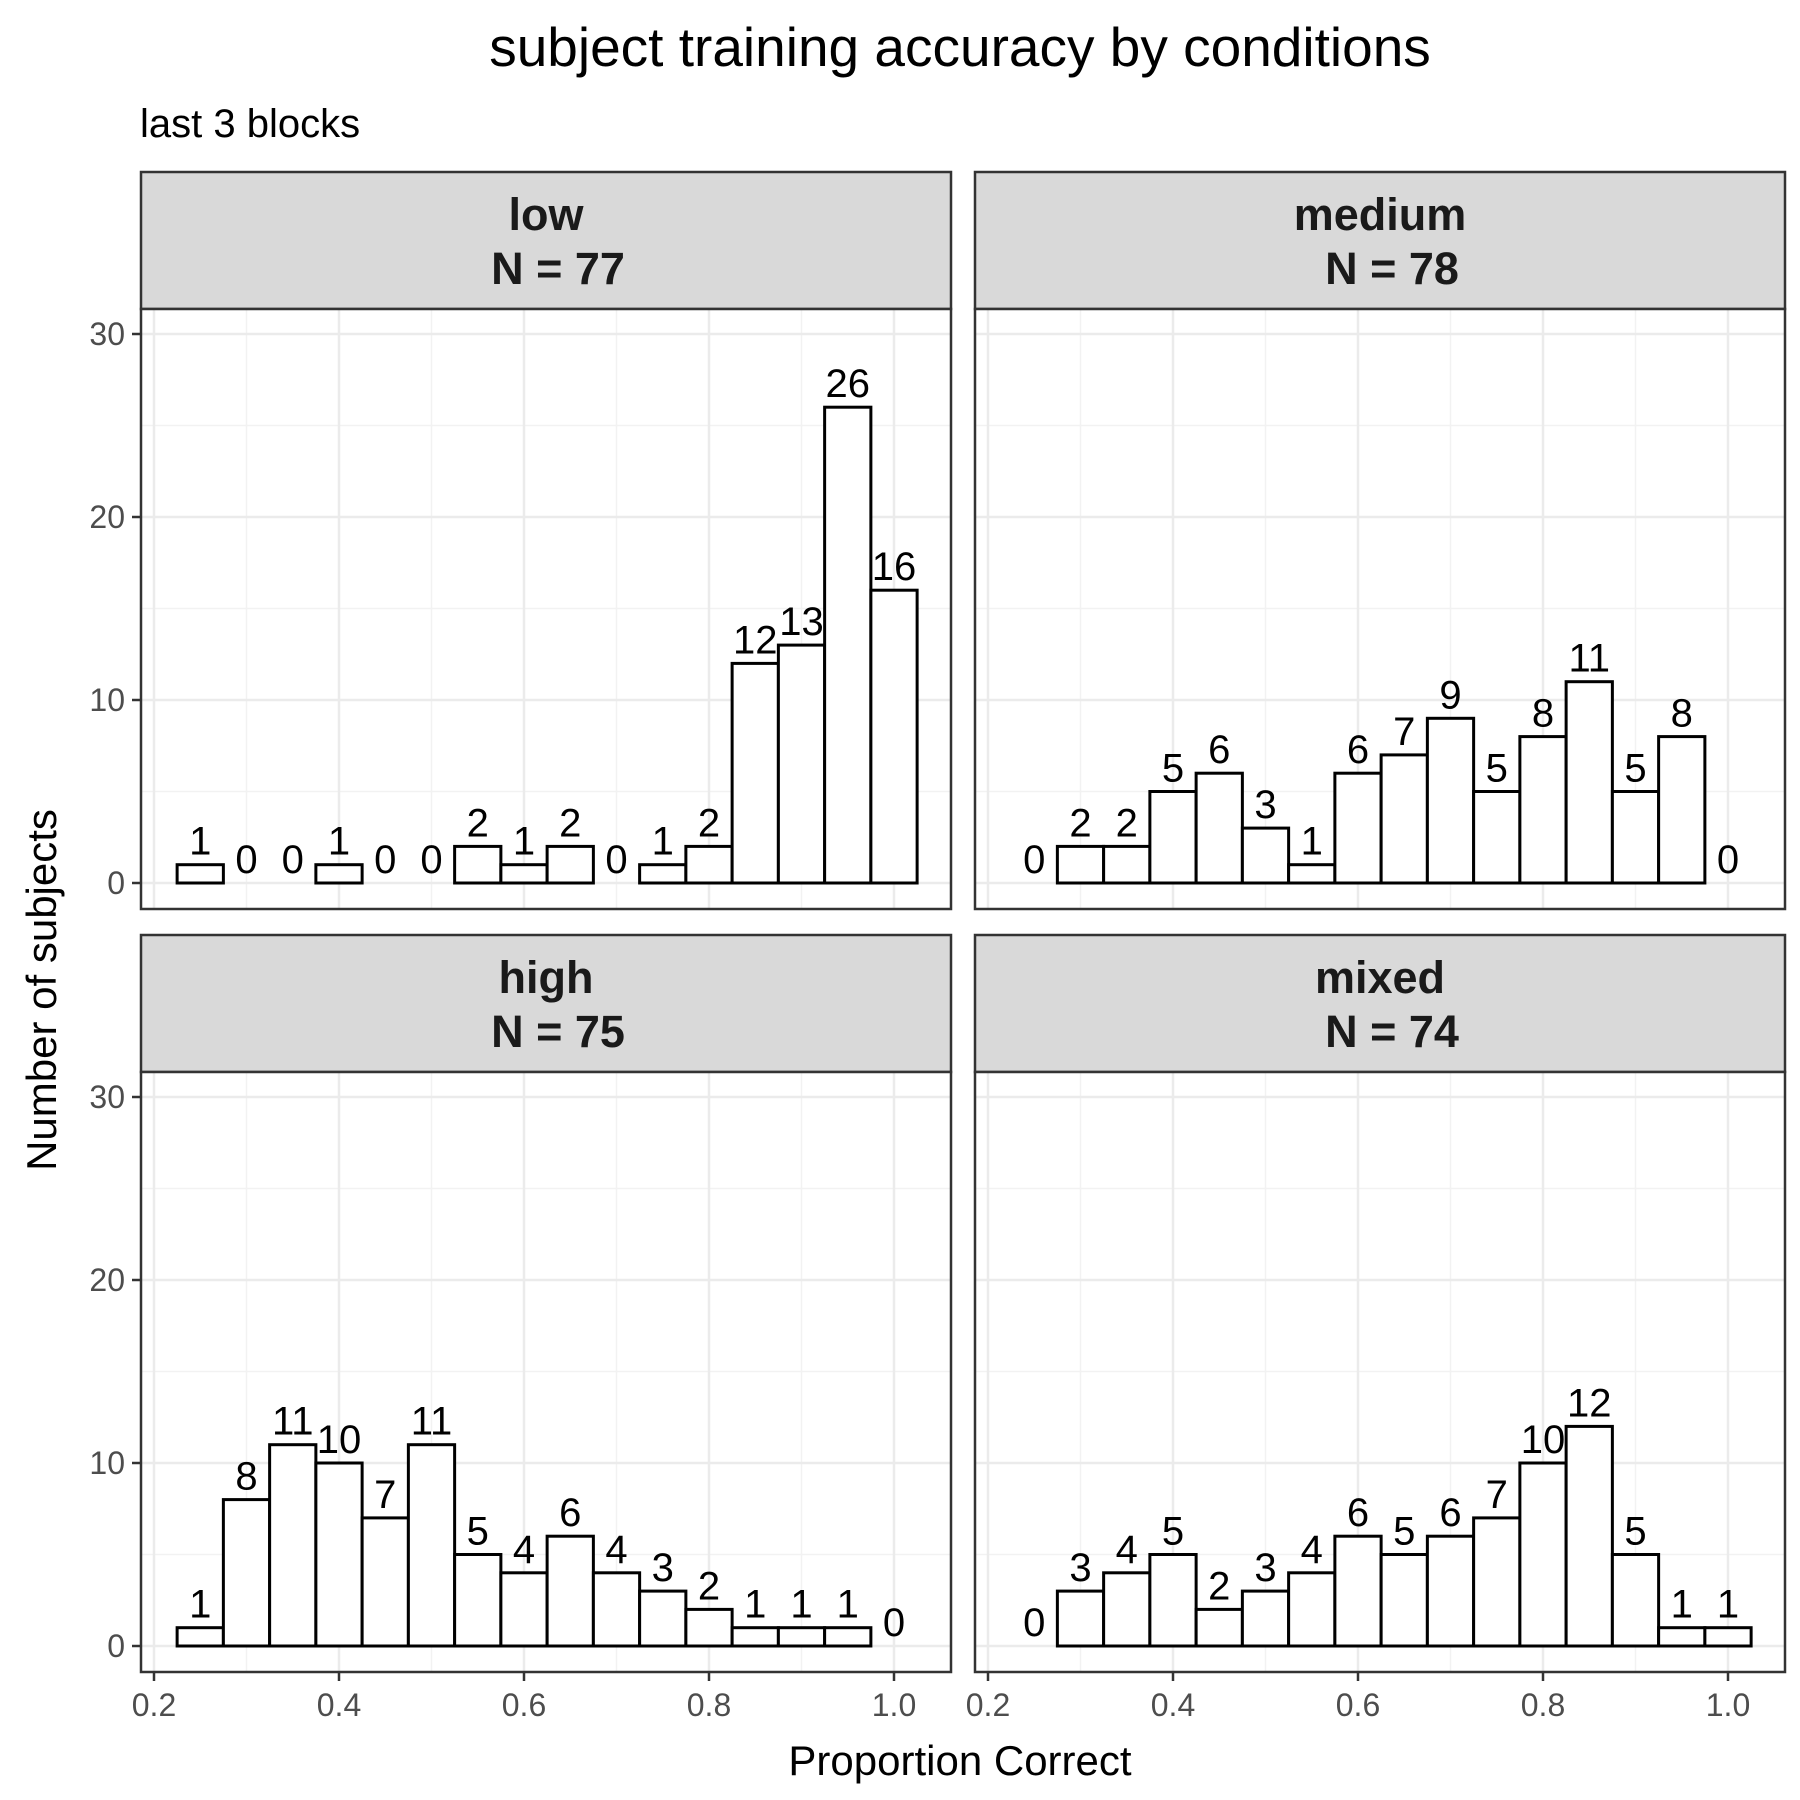 This screenshot has width=1800, height=1800. I want to click on bar-count-label: 10, so click(339, 1440).